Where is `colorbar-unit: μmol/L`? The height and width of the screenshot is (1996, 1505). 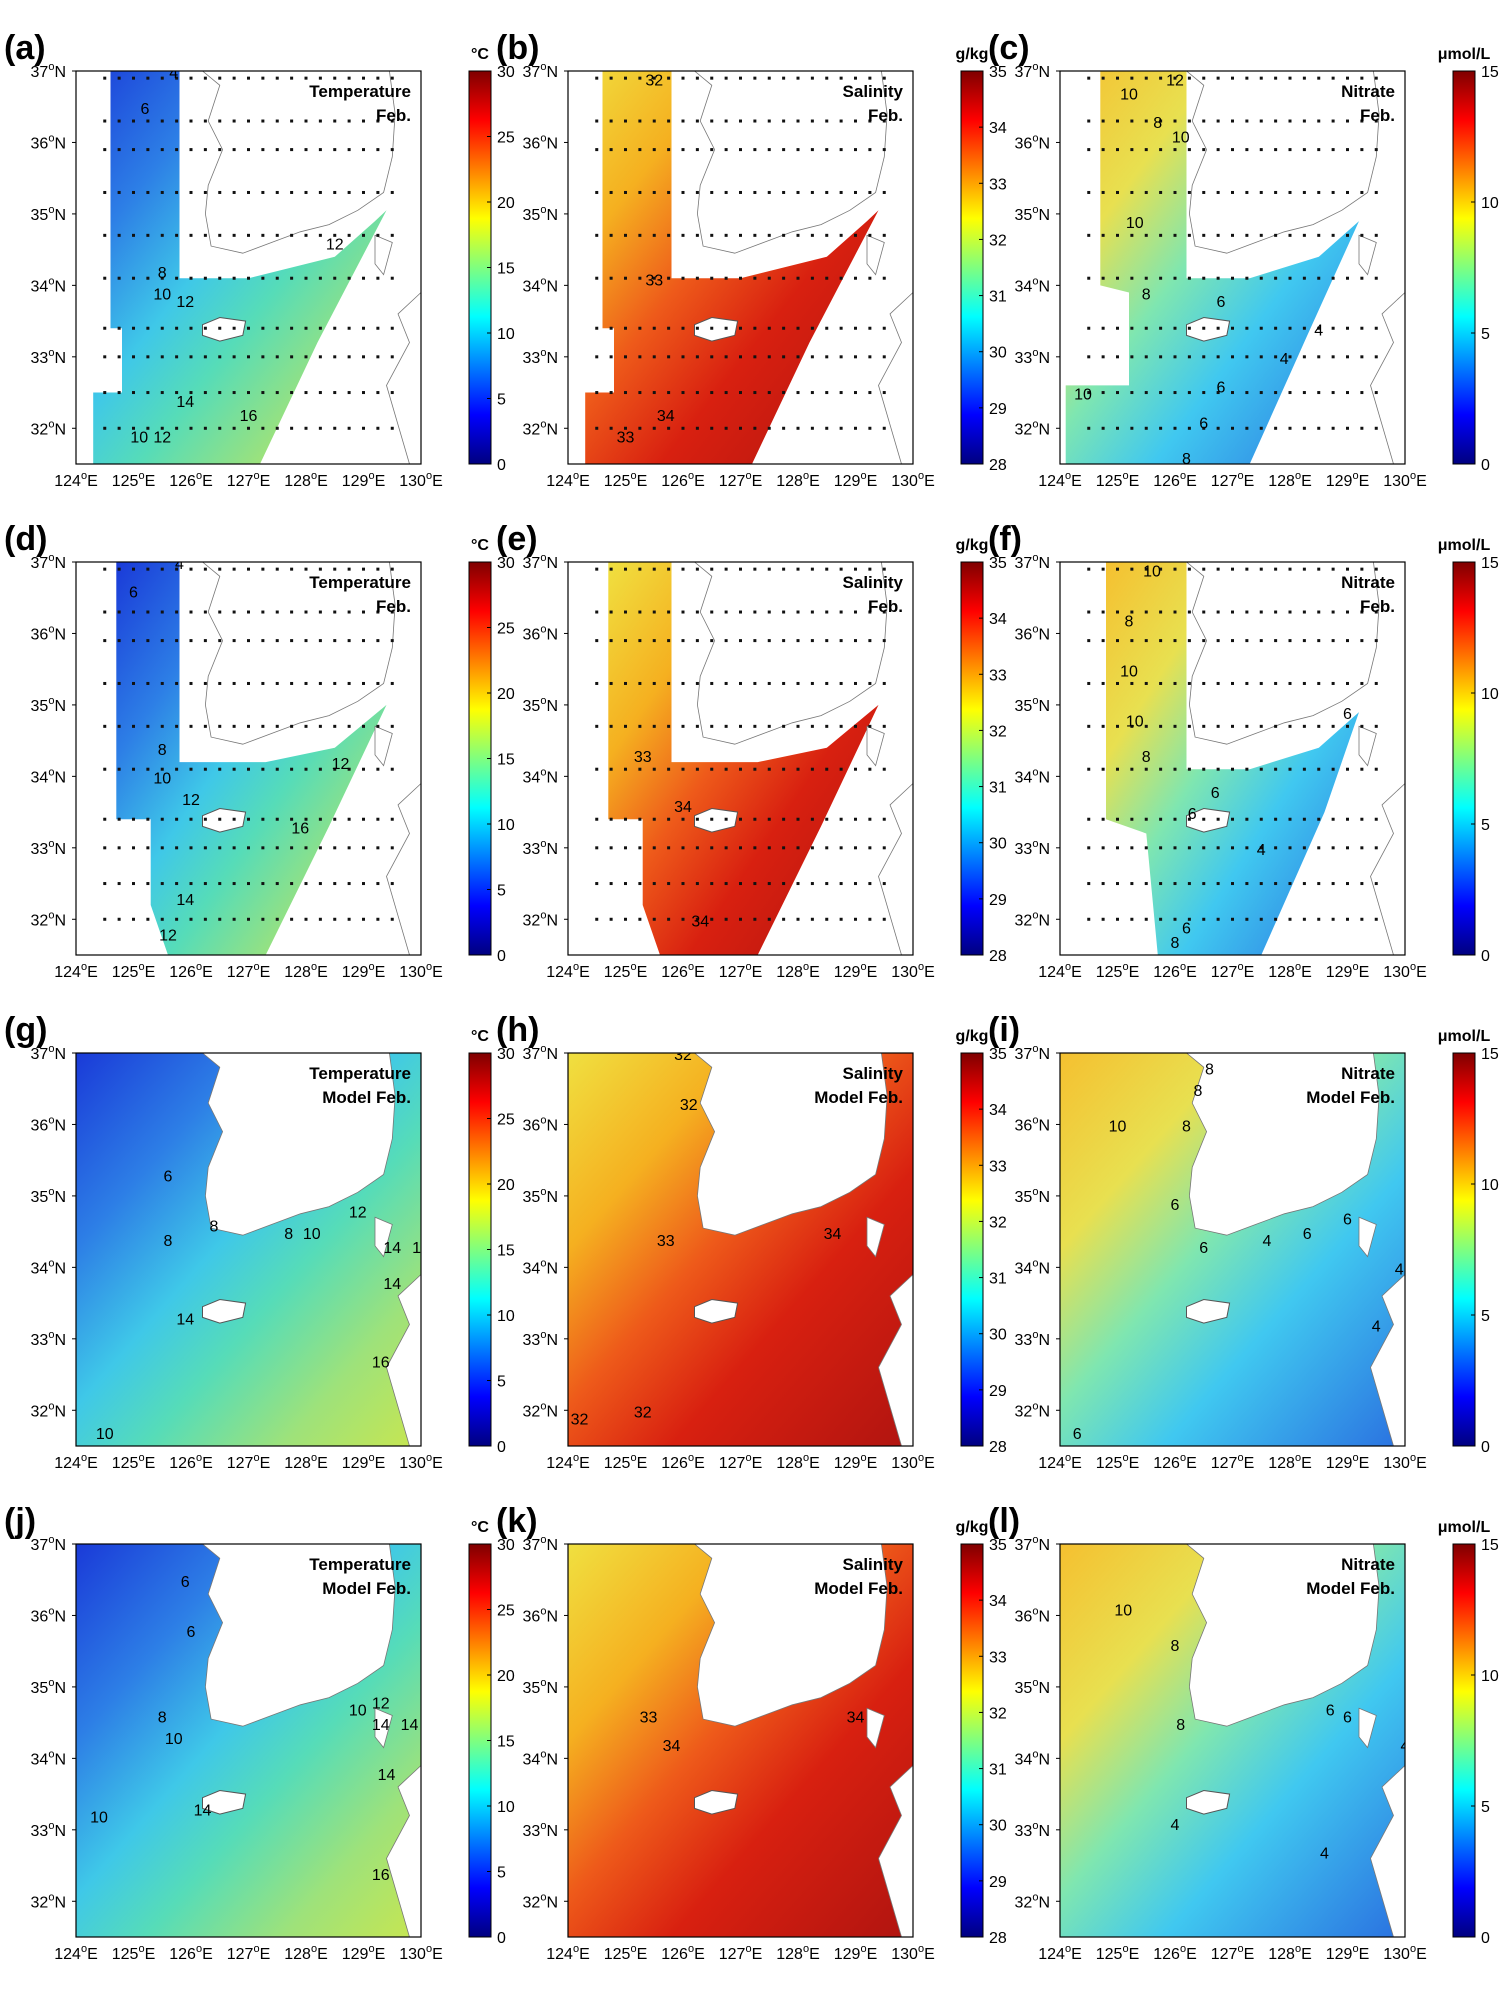
colorbar-unit: μmol/L is located at coordinates (1464, 1527).